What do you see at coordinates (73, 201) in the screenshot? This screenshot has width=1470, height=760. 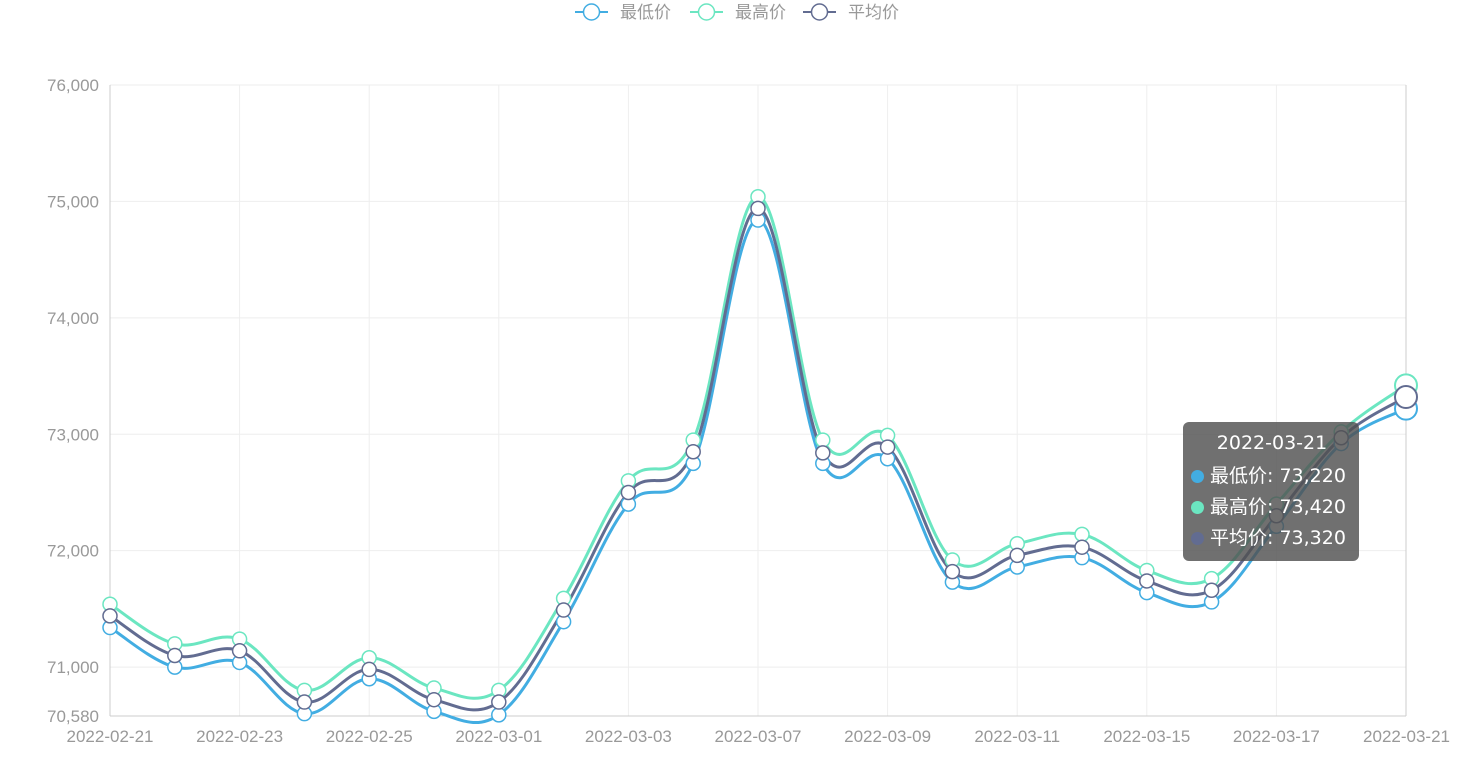 I see `y-tick-label: 75,000` at bounding box center [73, 201].